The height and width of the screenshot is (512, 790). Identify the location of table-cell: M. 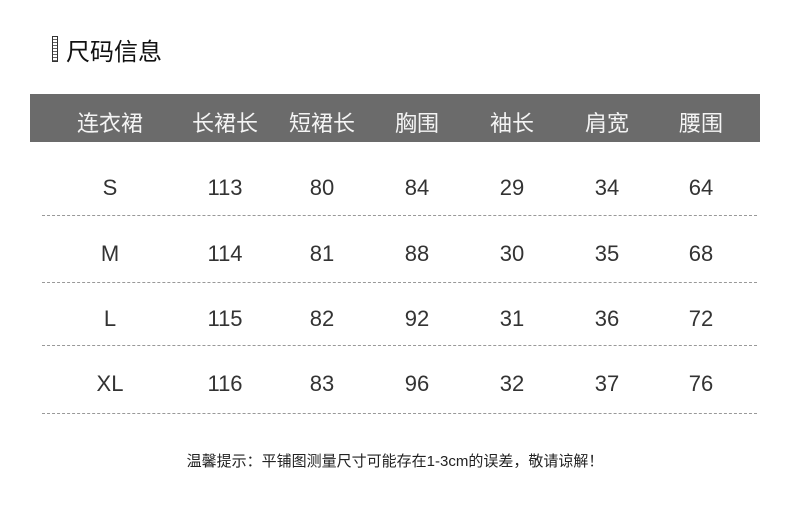
(110, 253).